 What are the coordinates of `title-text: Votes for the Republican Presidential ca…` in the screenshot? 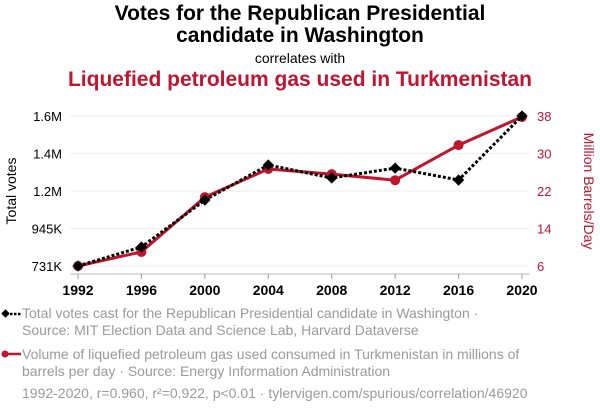 It's located at (300, 24).